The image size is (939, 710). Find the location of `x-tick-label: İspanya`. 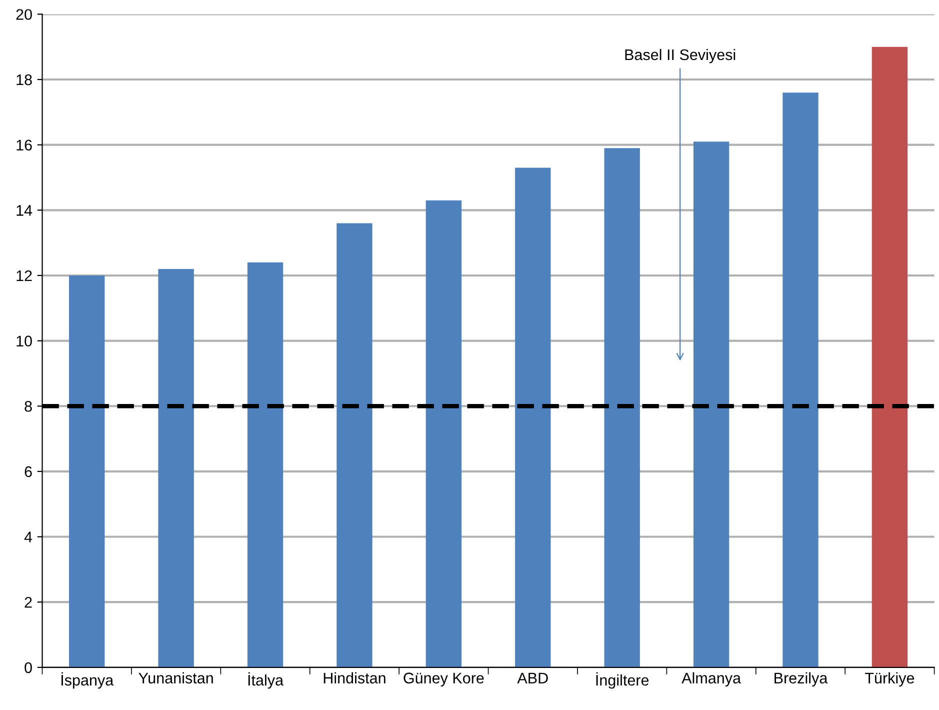

x-tick-label: İspanya is located at coordinates (88, 680).